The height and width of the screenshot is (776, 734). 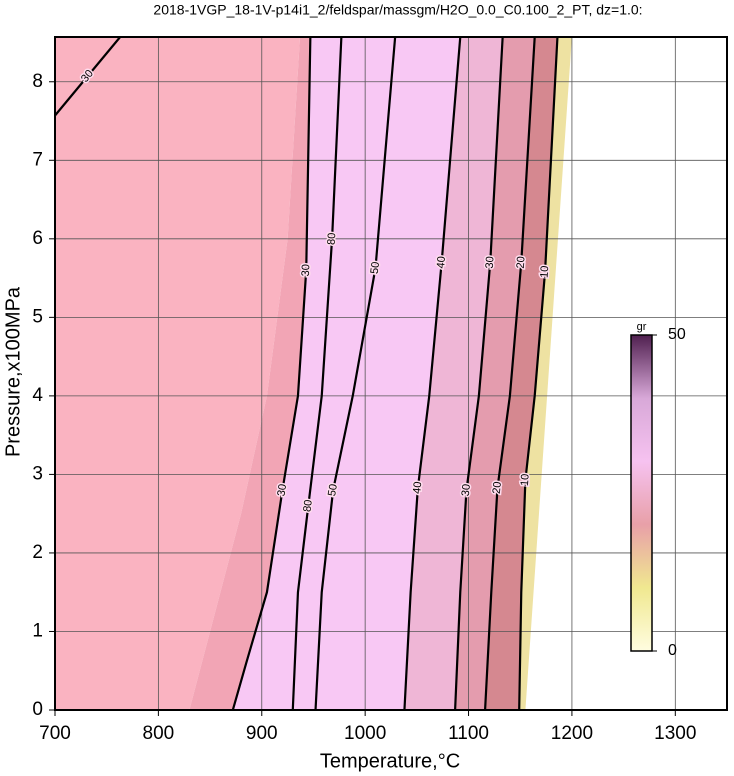 I want to click on x-axis-label: Temperature,°C, so click(x=390, y=761).